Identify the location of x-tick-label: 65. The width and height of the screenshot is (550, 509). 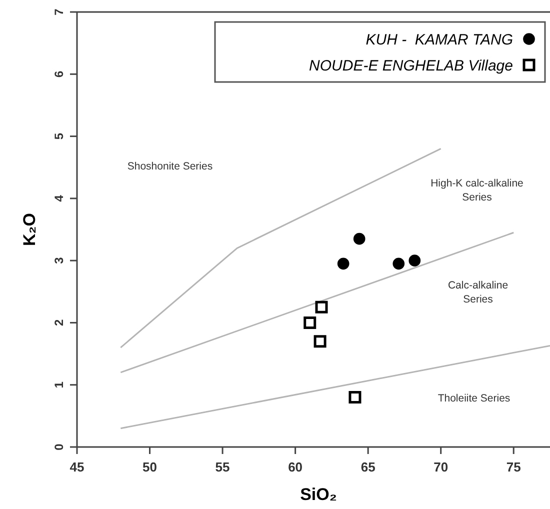
(368, 466).